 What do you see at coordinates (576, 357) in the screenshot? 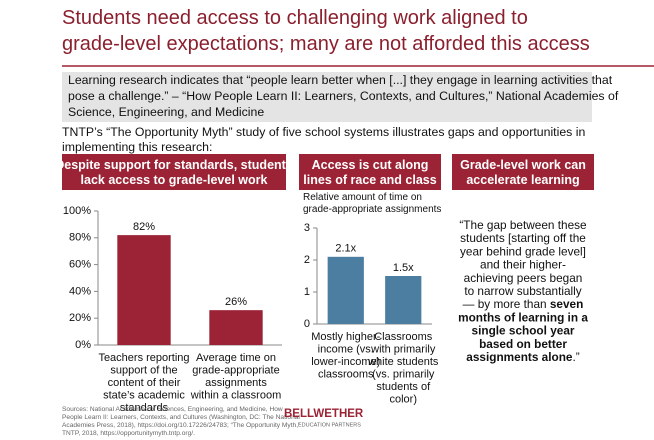
I see `quote-text: .”` at bounding box center [576, 357].